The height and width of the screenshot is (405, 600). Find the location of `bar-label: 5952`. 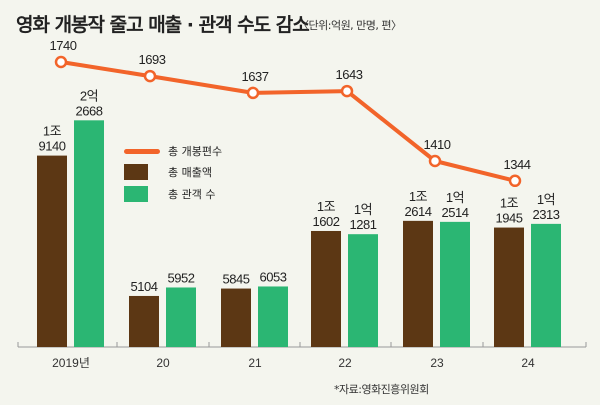

bar-label: 5952 is located at coordinates (181, 277).